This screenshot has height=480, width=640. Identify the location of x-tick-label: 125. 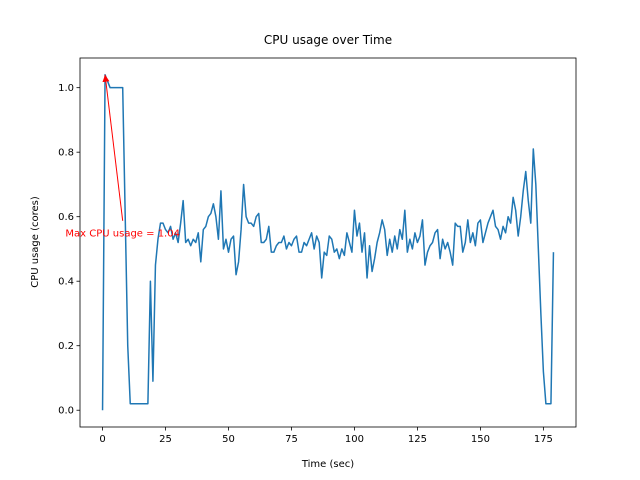
(417, 439).